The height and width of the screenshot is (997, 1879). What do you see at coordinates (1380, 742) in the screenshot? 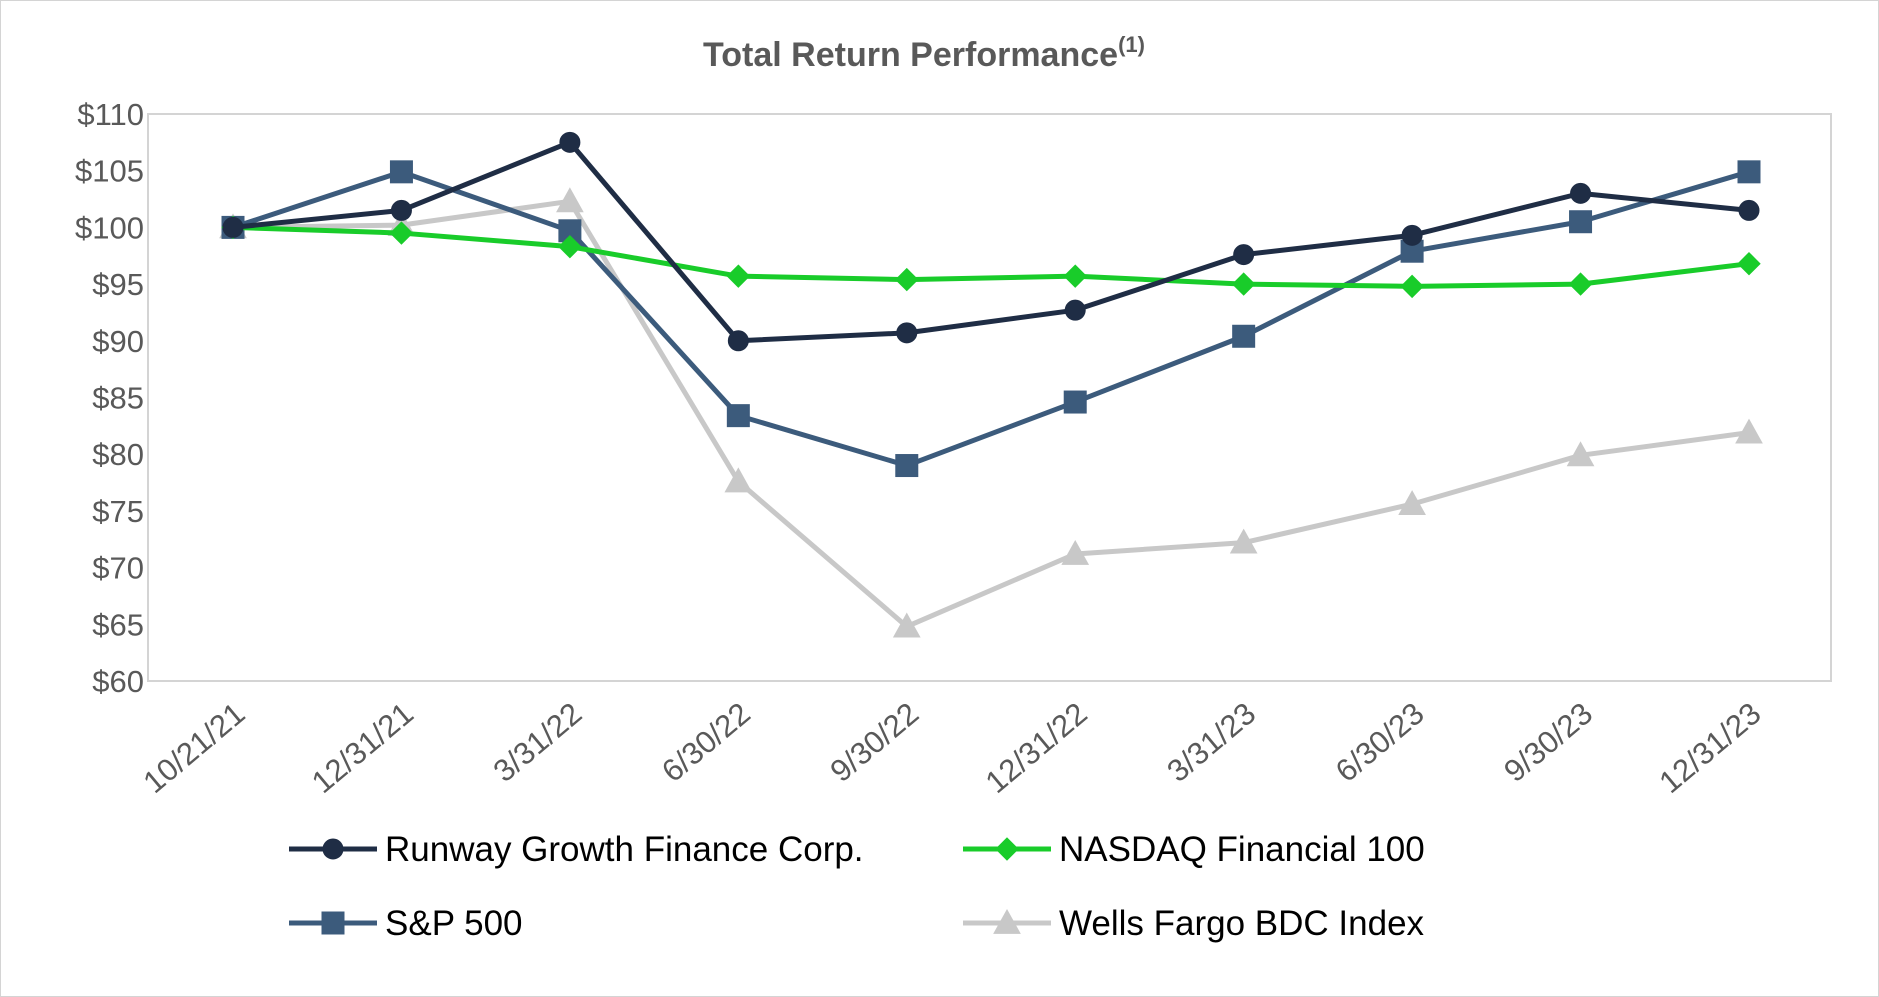
I see `x-tick-label: 6/30/23` at bounding box center [1380, 742].